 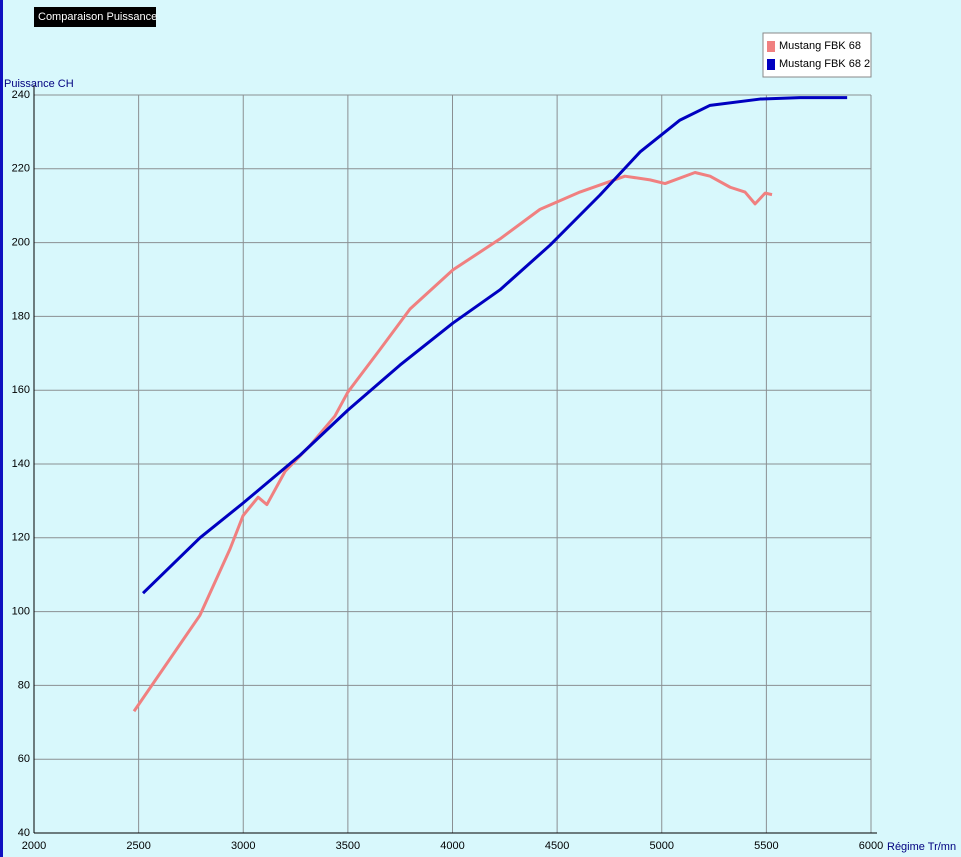 What do you see at coordinates (34, 846) in the screenshot?
I see `x-tick-label: 2000` at bounding box center [34, 846].